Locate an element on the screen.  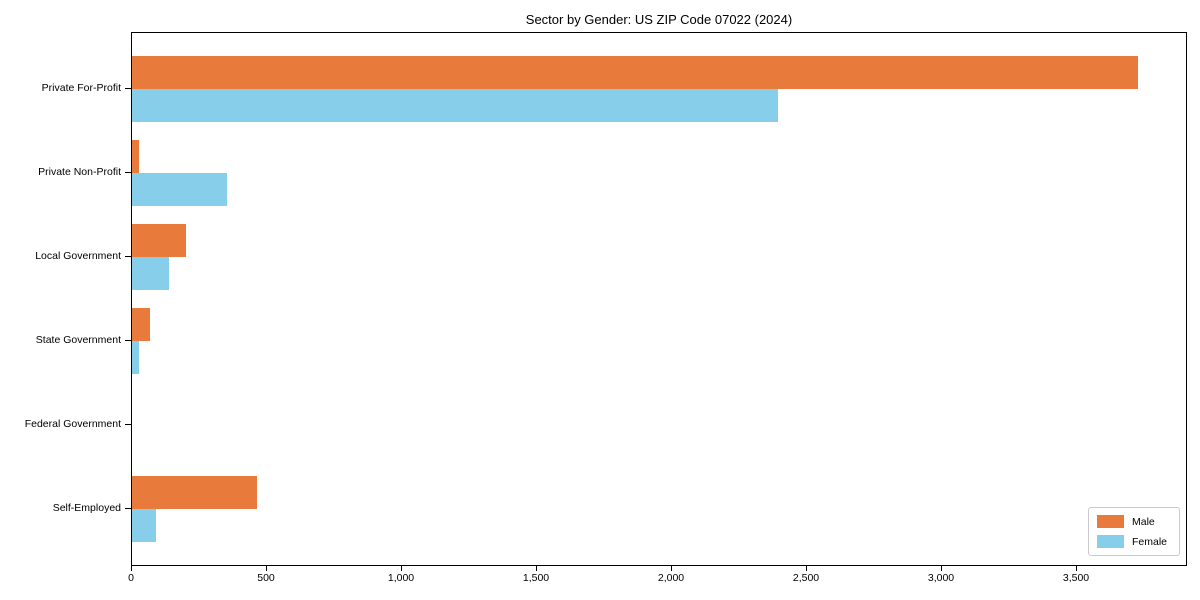
bar-male-private-non-profit is located at coordinates (136, 156).